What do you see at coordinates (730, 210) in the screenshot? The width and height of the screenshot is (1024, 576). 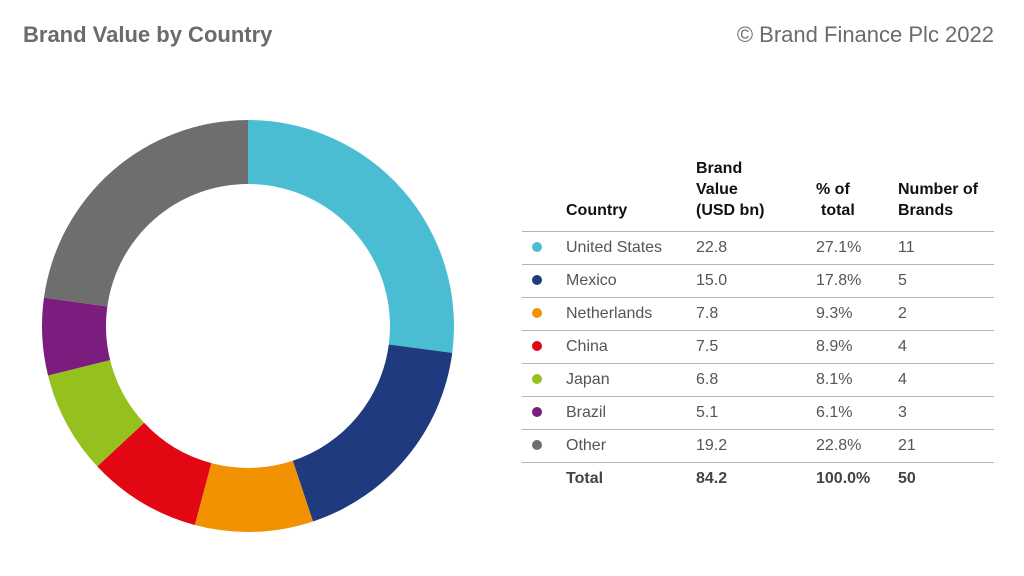 I see `header-value-line3: (USD bn)` at bounding box center [730, 210].